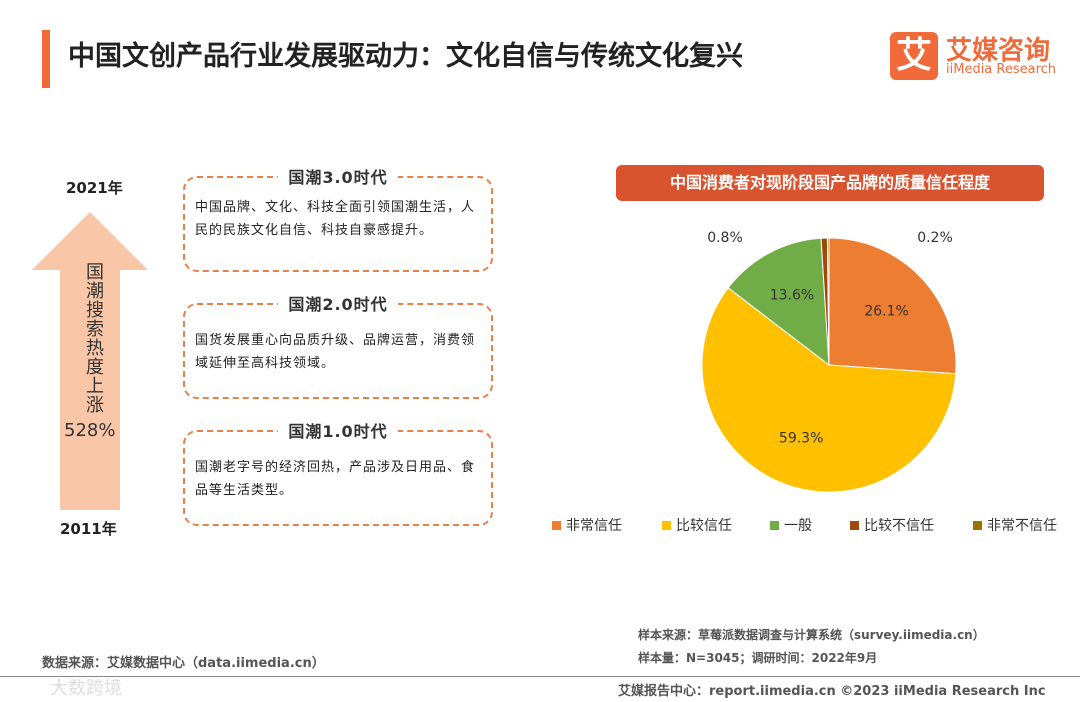  Describe the element at coordinates (1001, 69) in the screenshot. I see `logo-sub: iiMedia Research` at that location.